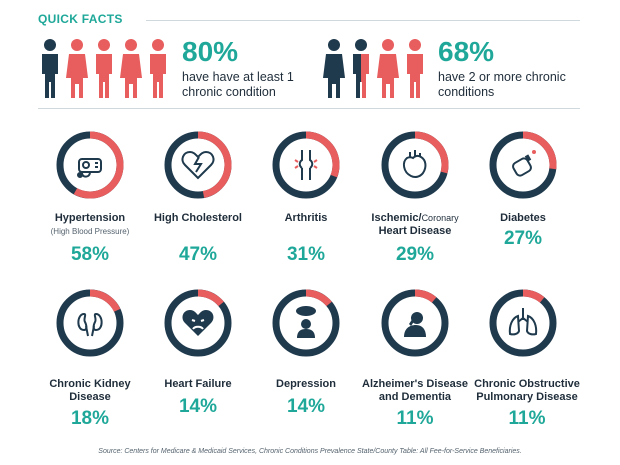 The height and width of the screenshot is (465, 620). What do you see at coordinates (451, 69) in the screenshot?
I see `fact-two-or-more: 68% have 2 or more chronic conditions` at bounding box center [451, 69].